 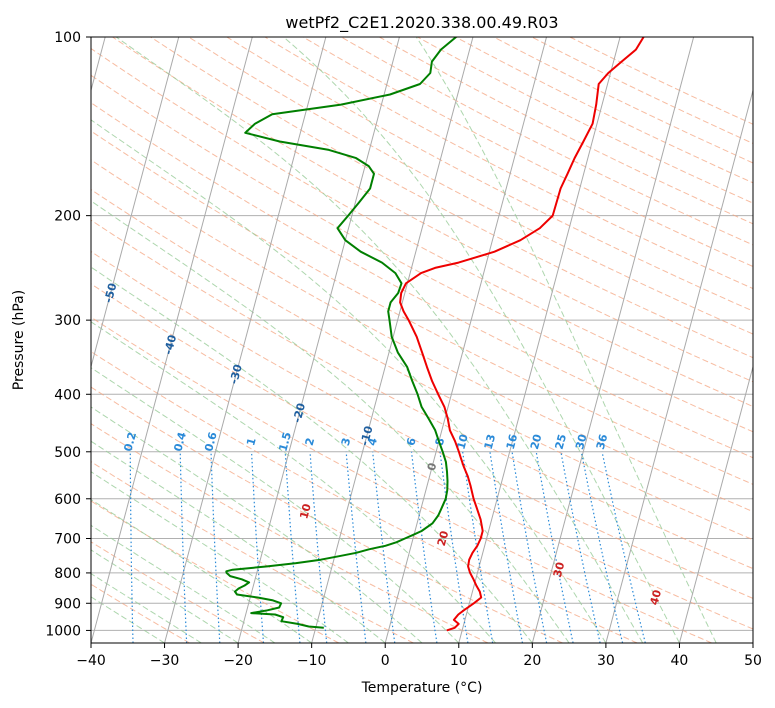 What do you see at coordinates (67, 500) in the screenshot?
I see `y-tick-label: 600` at bounding box center [67, 500].